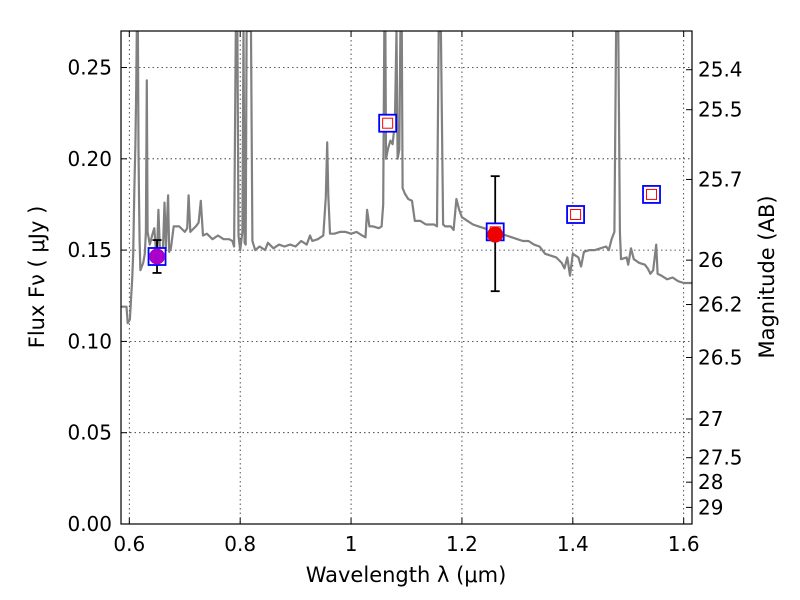 The height and width of the screenshot is (600, 800). What do you see at coordinates (720, 305) in the screenshot?
I see `right-tick-label: 26.2` at bounding box center [720, 305].